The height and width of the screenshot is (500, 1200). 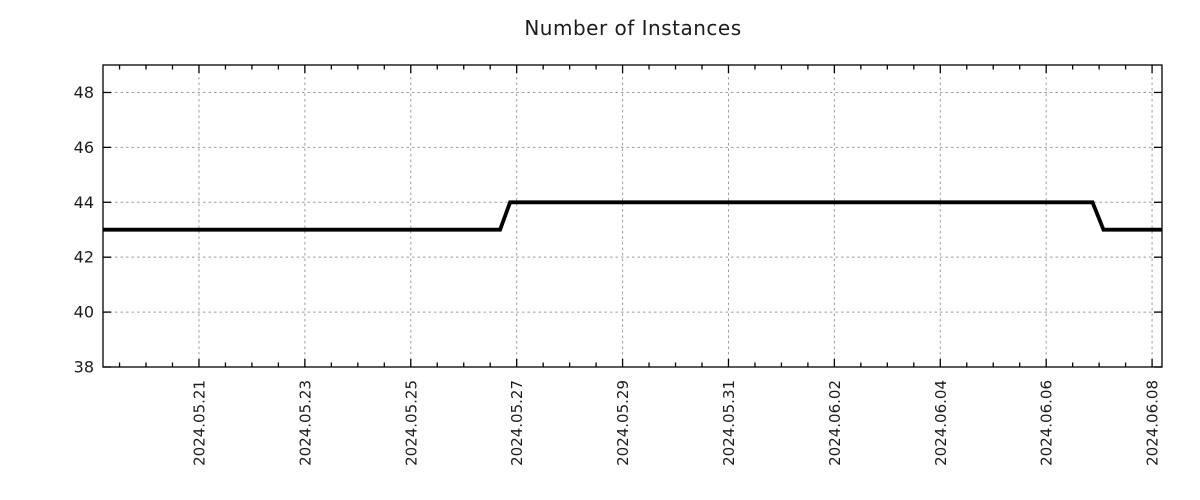 What do you see at coordinates (84, 92) in the screenshot?
I see `y-tick-label: 48` at bounding box center [84, 92].